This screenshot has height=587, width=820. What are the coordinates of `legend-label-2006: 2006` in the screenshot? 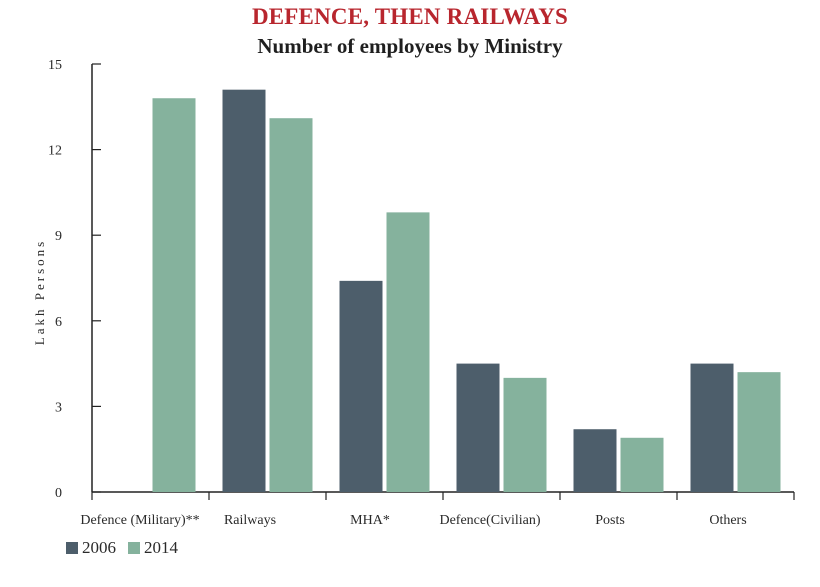 It's located at (99, 547).